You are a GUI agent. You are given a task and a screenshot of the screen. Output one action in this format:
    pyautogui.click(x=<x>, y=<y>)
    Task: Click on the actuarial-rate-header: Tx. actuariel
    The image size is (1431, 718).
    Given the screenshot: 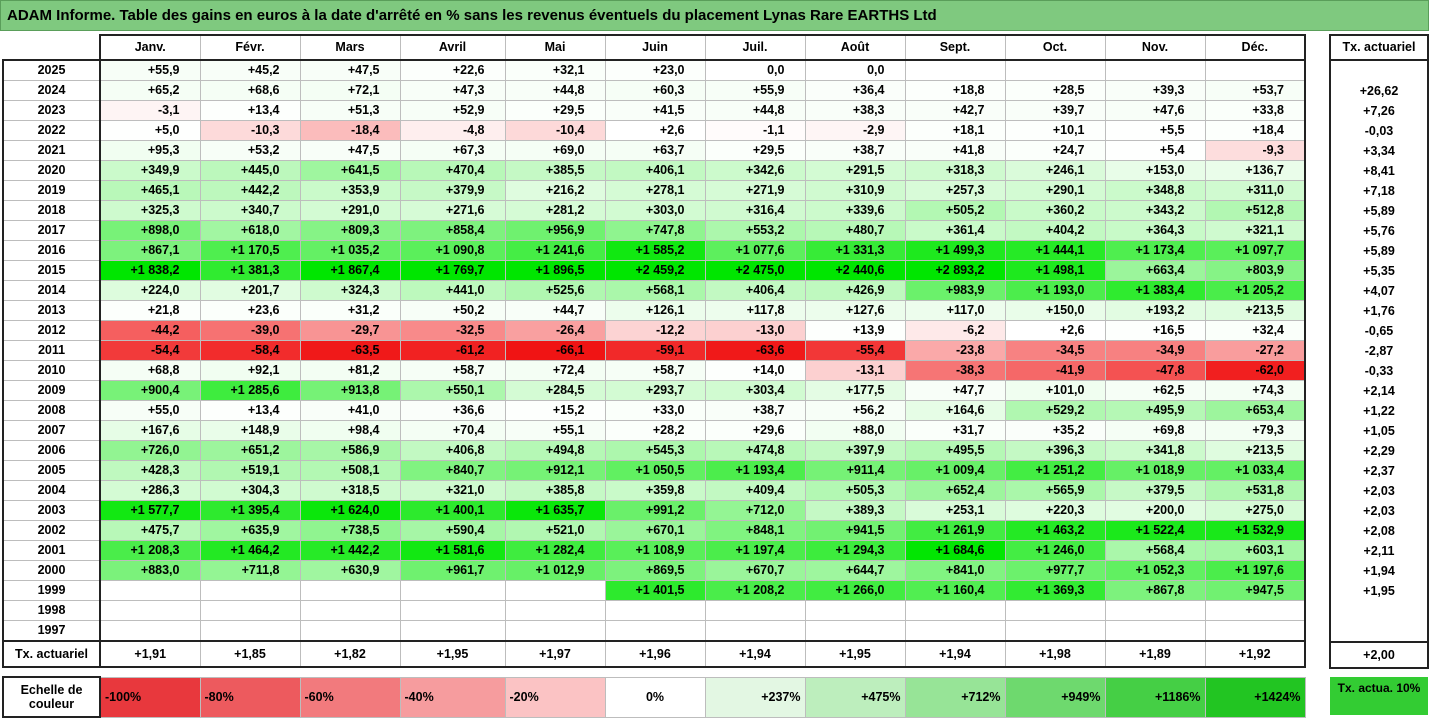 What is the action you would take?
    pyautogui.click(x=1379, y=47)
    